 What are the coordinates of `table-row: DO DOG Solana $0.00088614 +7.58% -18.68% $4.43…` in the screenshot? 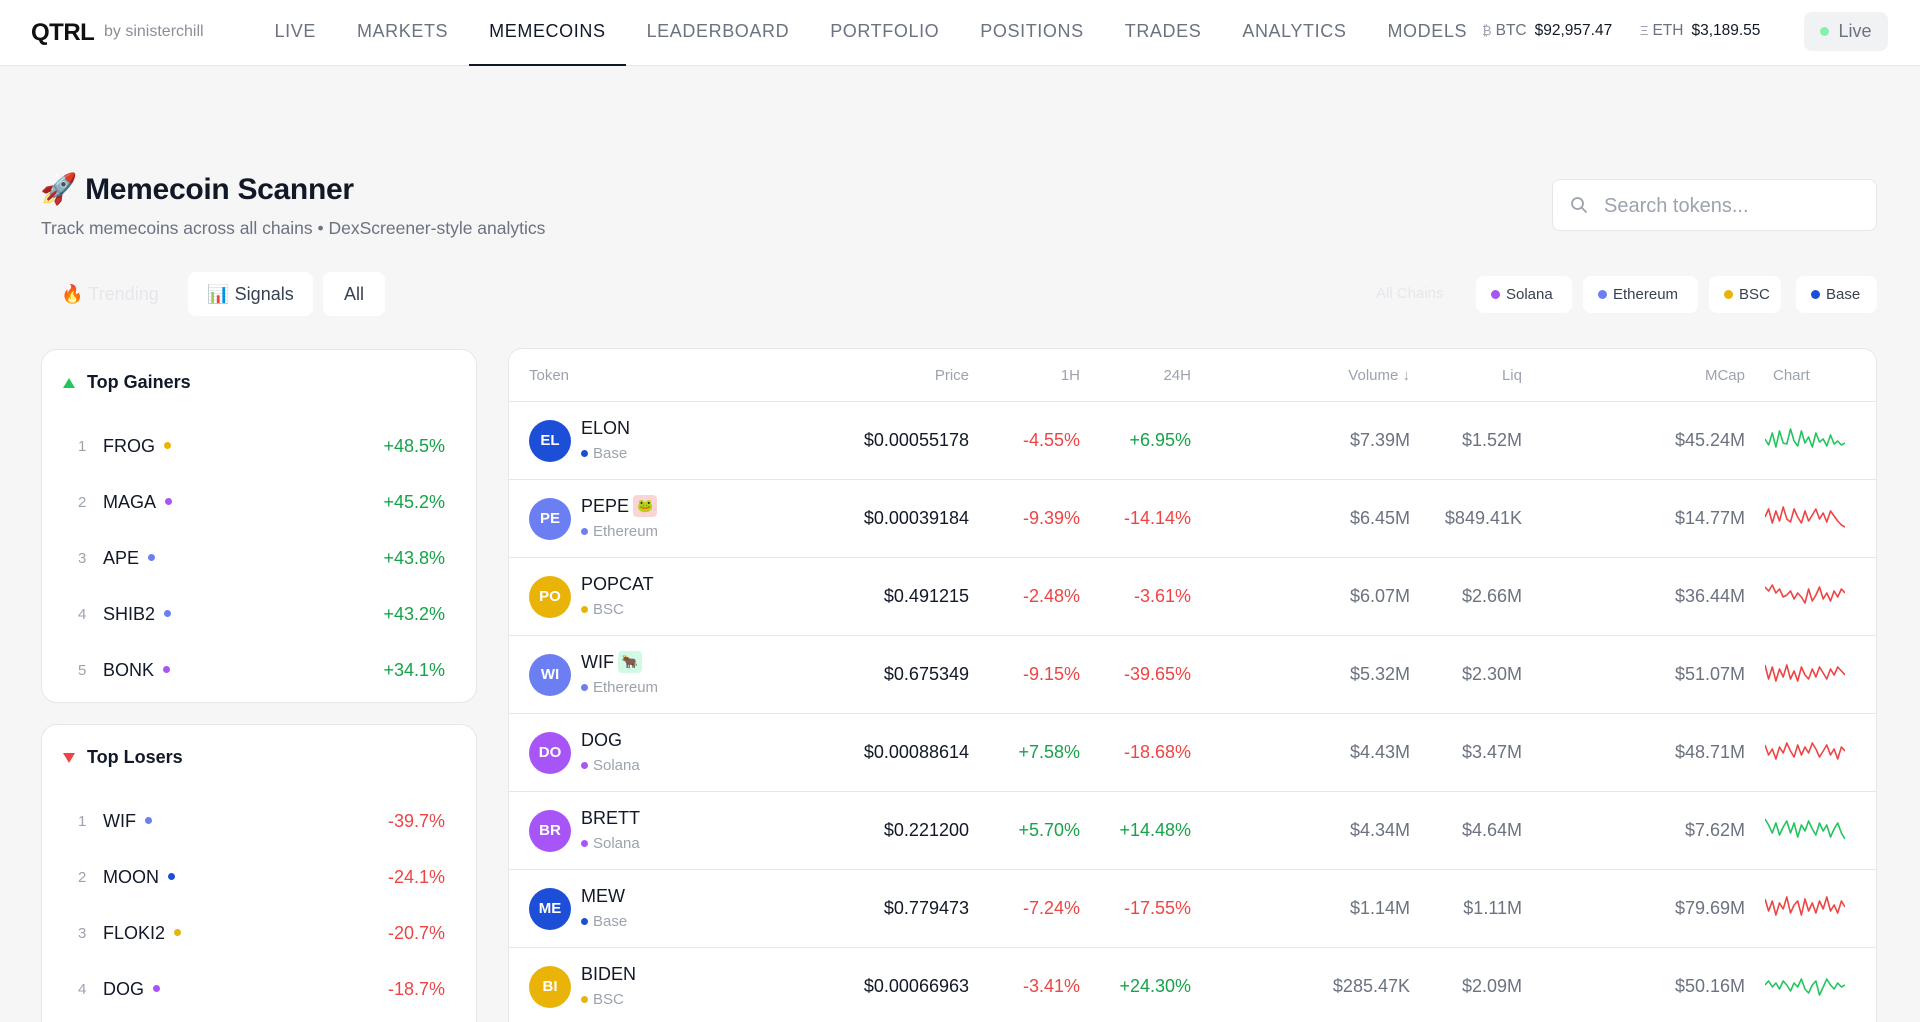 It's located at (1192, 753).